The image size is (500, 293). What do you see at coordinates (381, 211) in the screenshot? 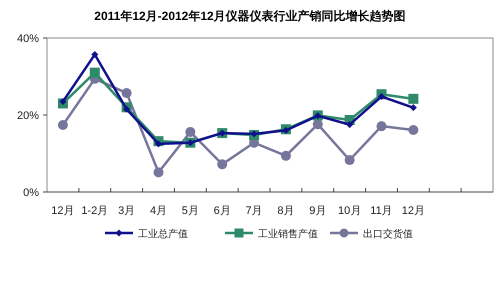
I see `x-tick-label: 11月` at bounding box center [381, 211].